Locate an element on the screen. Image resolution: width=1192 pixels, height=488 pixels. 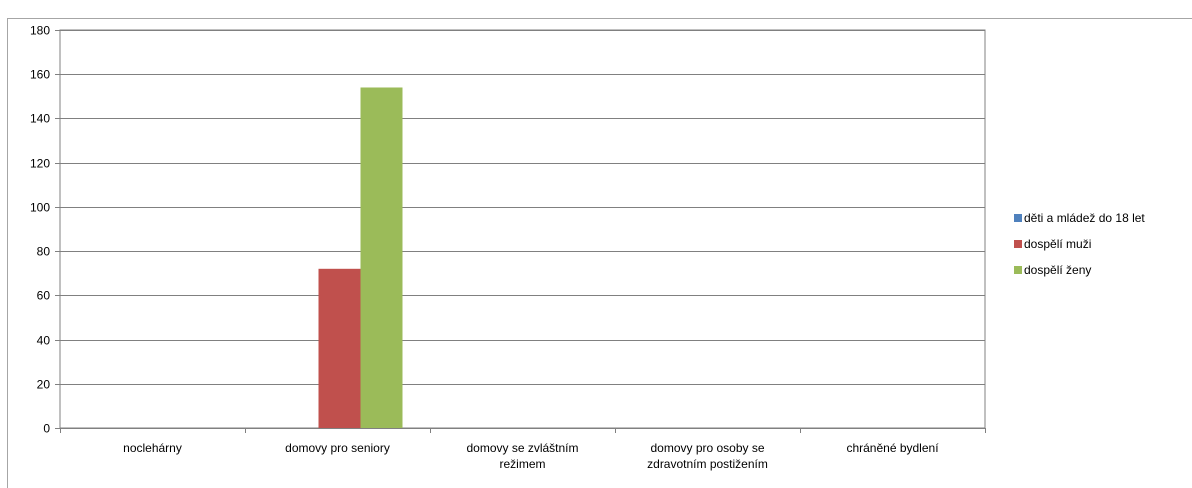
legend-label: dospělí ženy is located at coordinates (1057, 270).